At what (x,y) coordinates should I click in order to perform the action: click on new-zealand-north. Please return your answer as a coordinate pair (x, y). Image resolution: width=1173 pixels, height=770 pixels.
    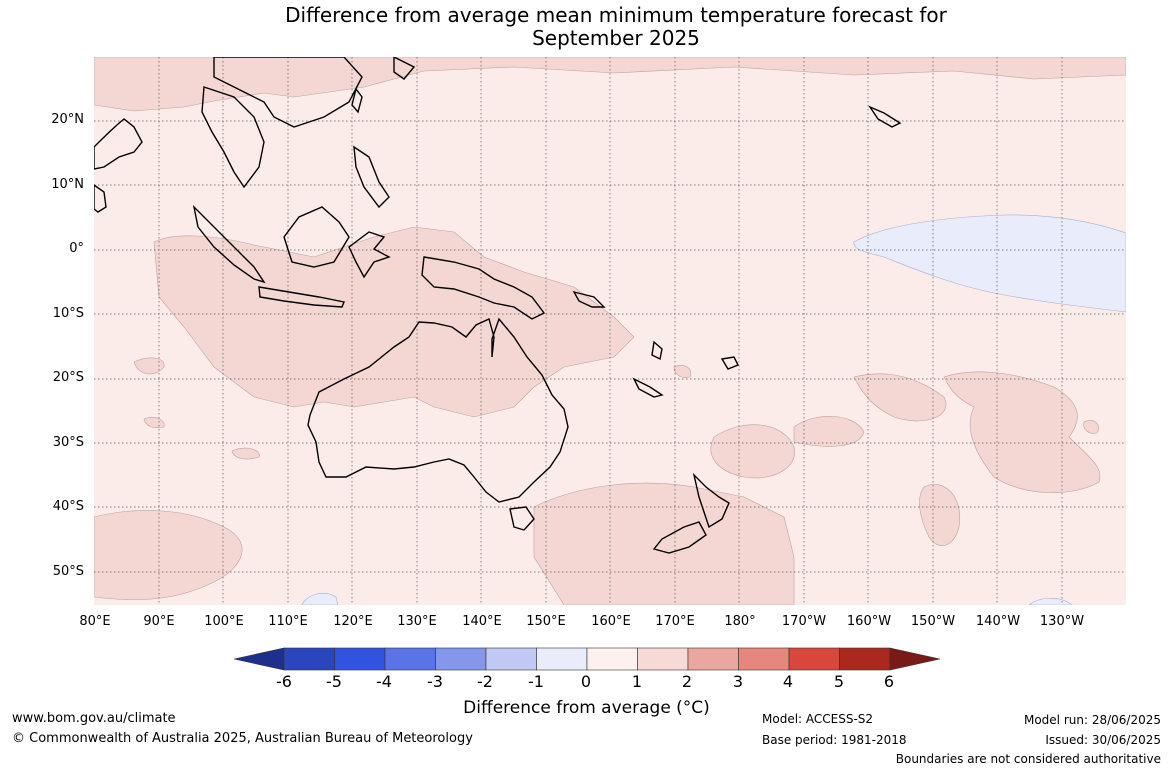
    Looking at the image, I should click on (711, 500).